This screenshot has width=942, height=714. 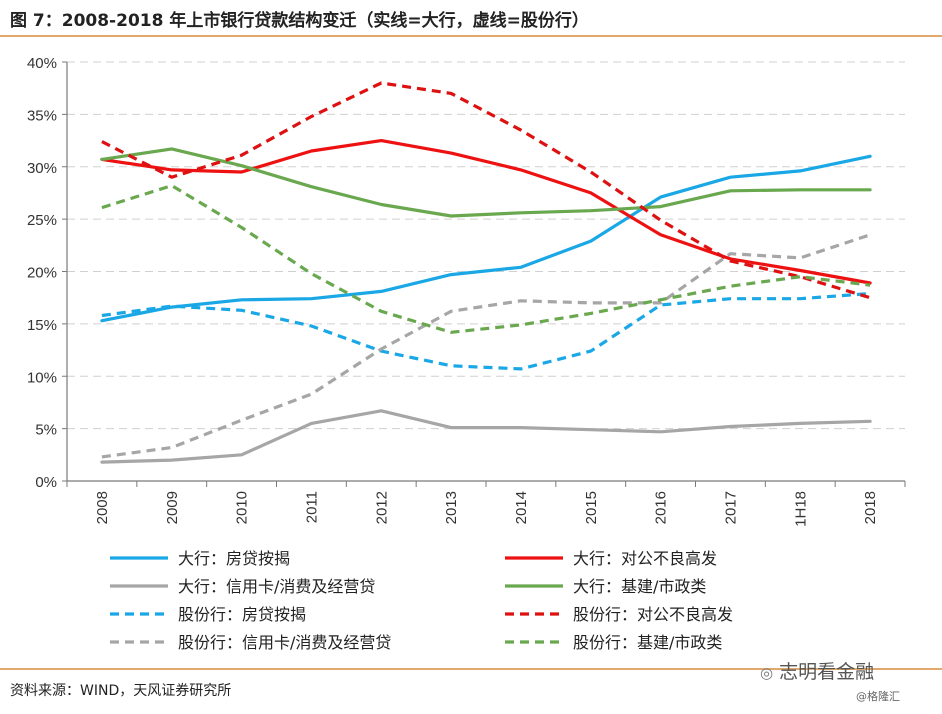 I want to click on legend-item: 股份行：基建/市政类, so click(x=613, y=642).